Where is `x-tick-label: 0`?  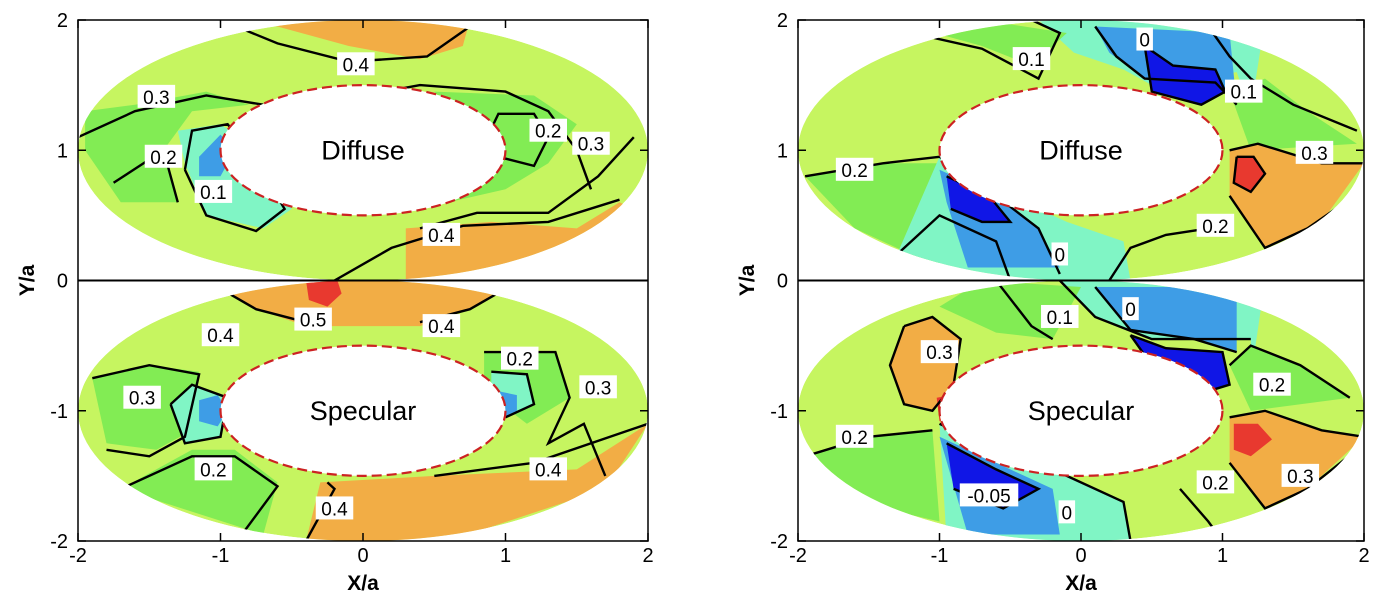 x-tick-label: 0 is located at coordinates (1080, 556).